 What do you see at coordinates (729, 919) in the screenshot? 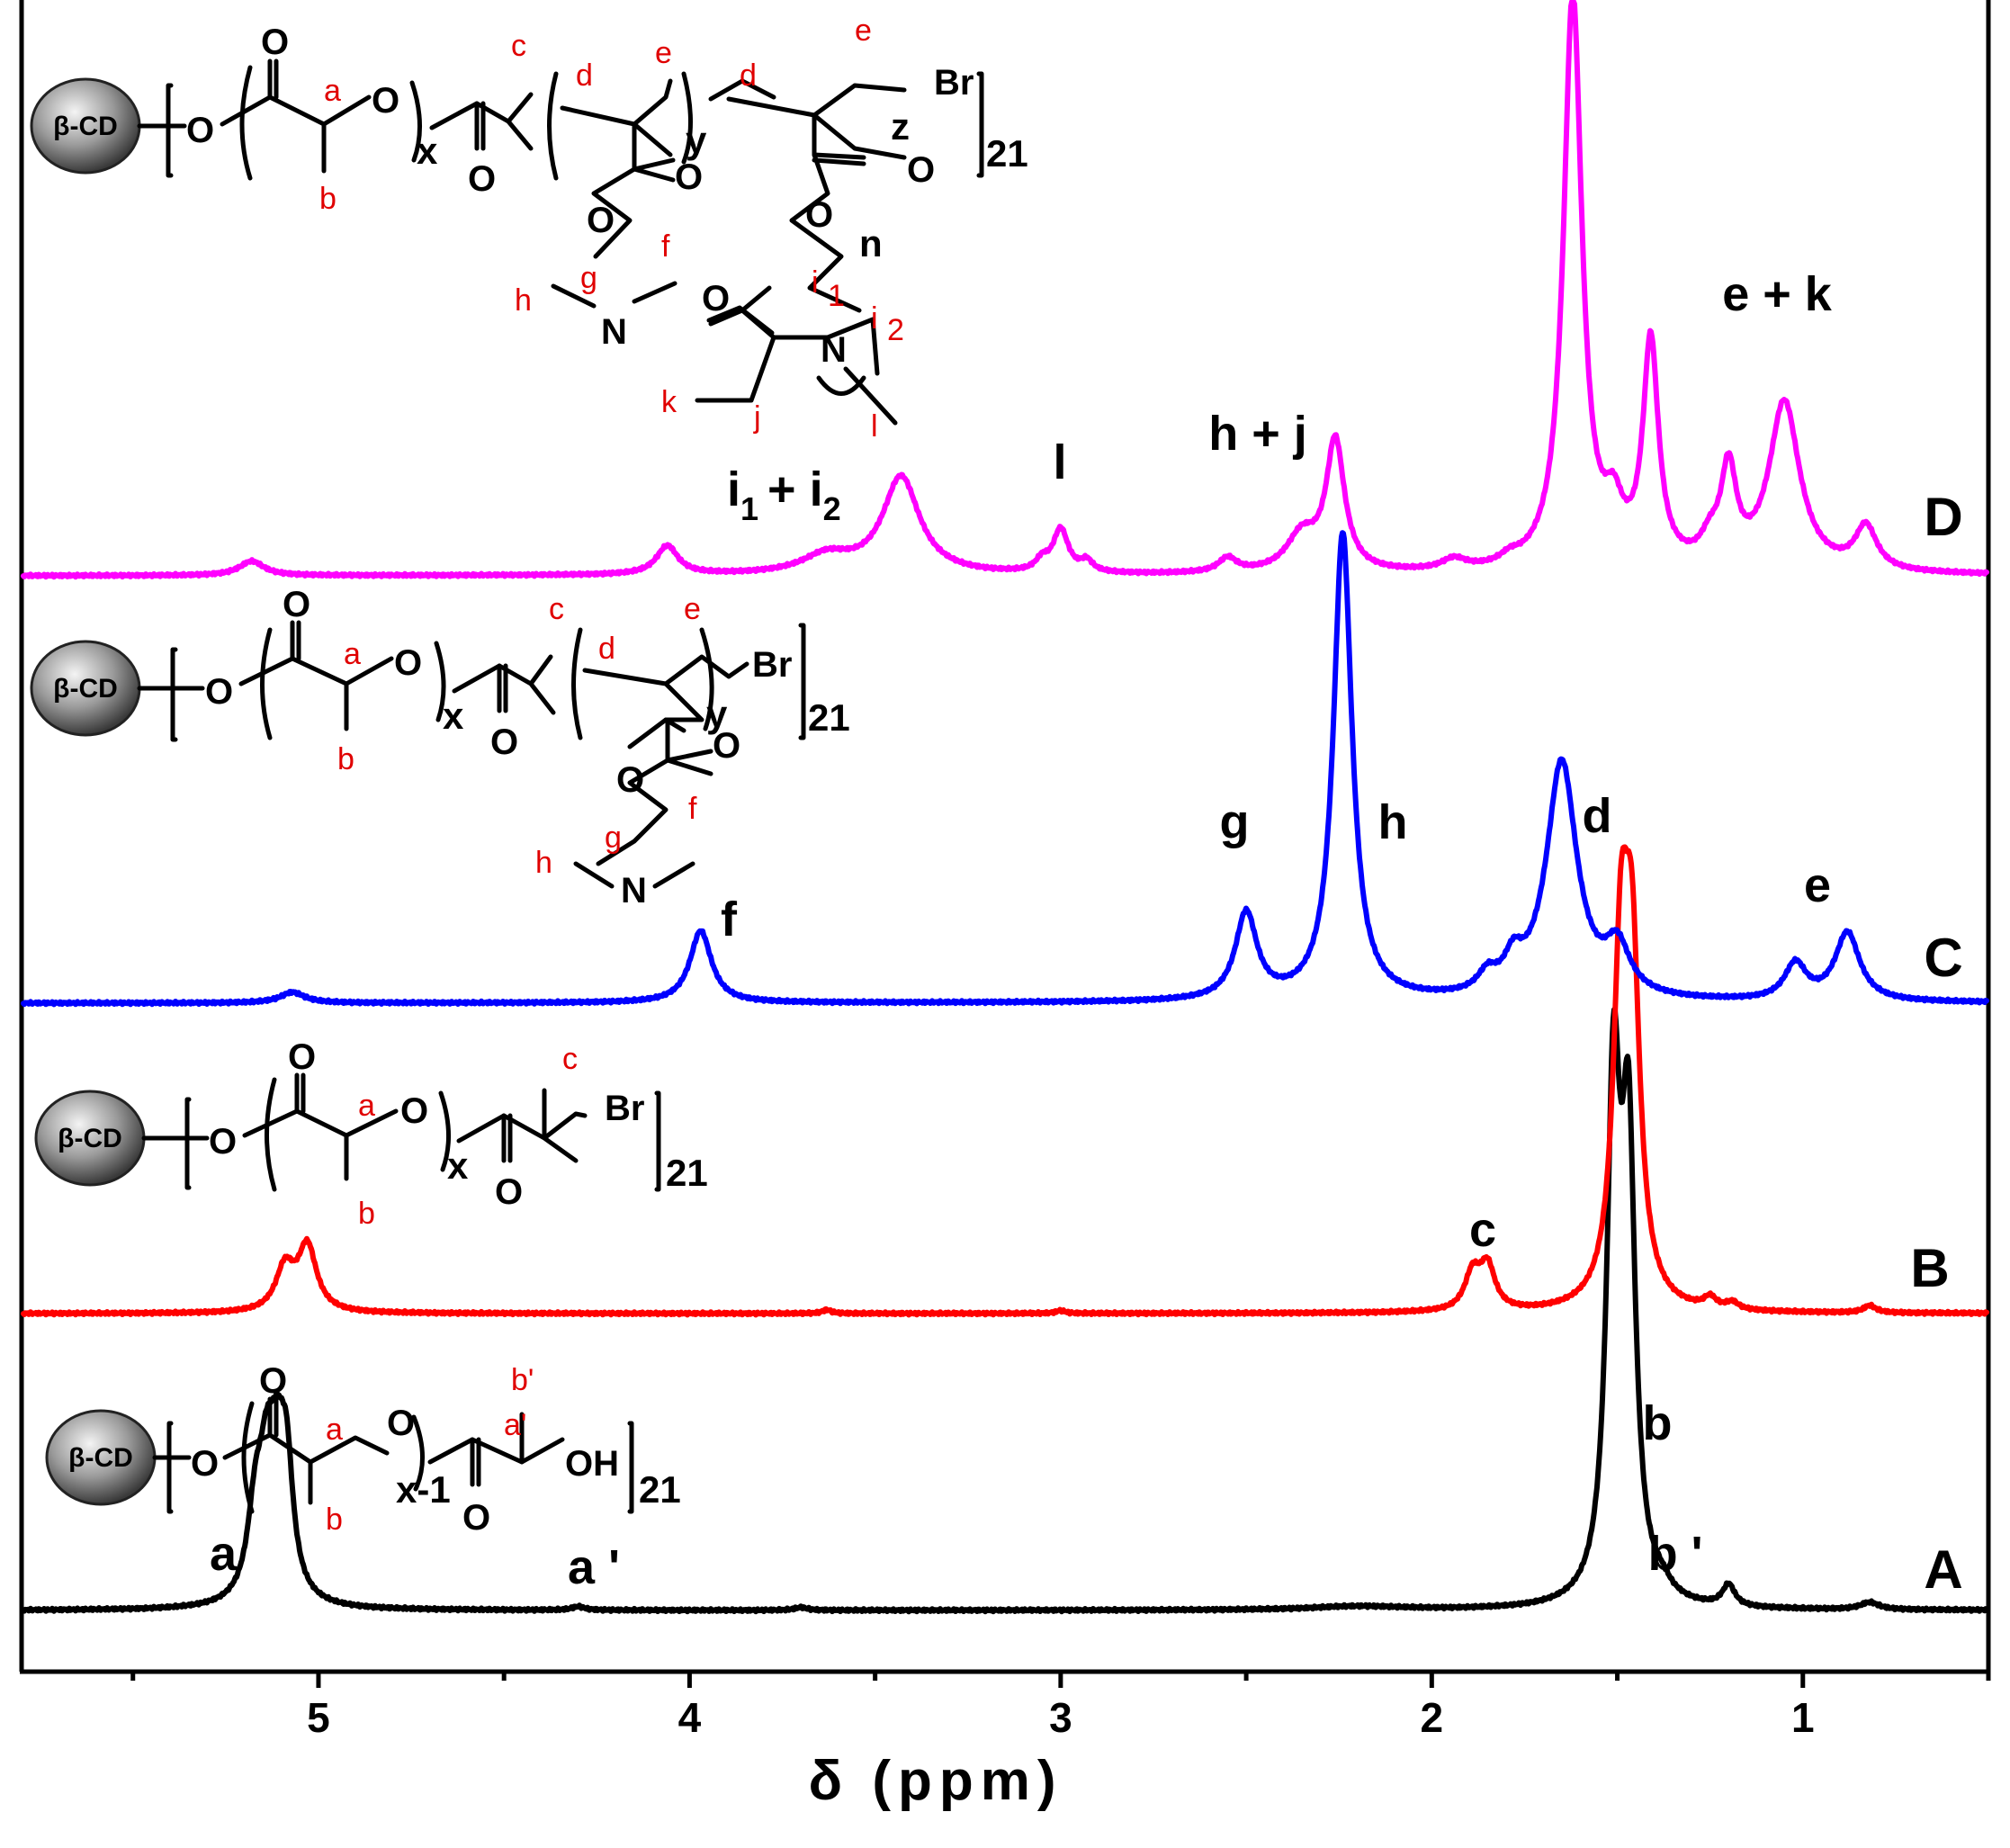
I see `peak-label-f: f` at bounding box center [729, 919].